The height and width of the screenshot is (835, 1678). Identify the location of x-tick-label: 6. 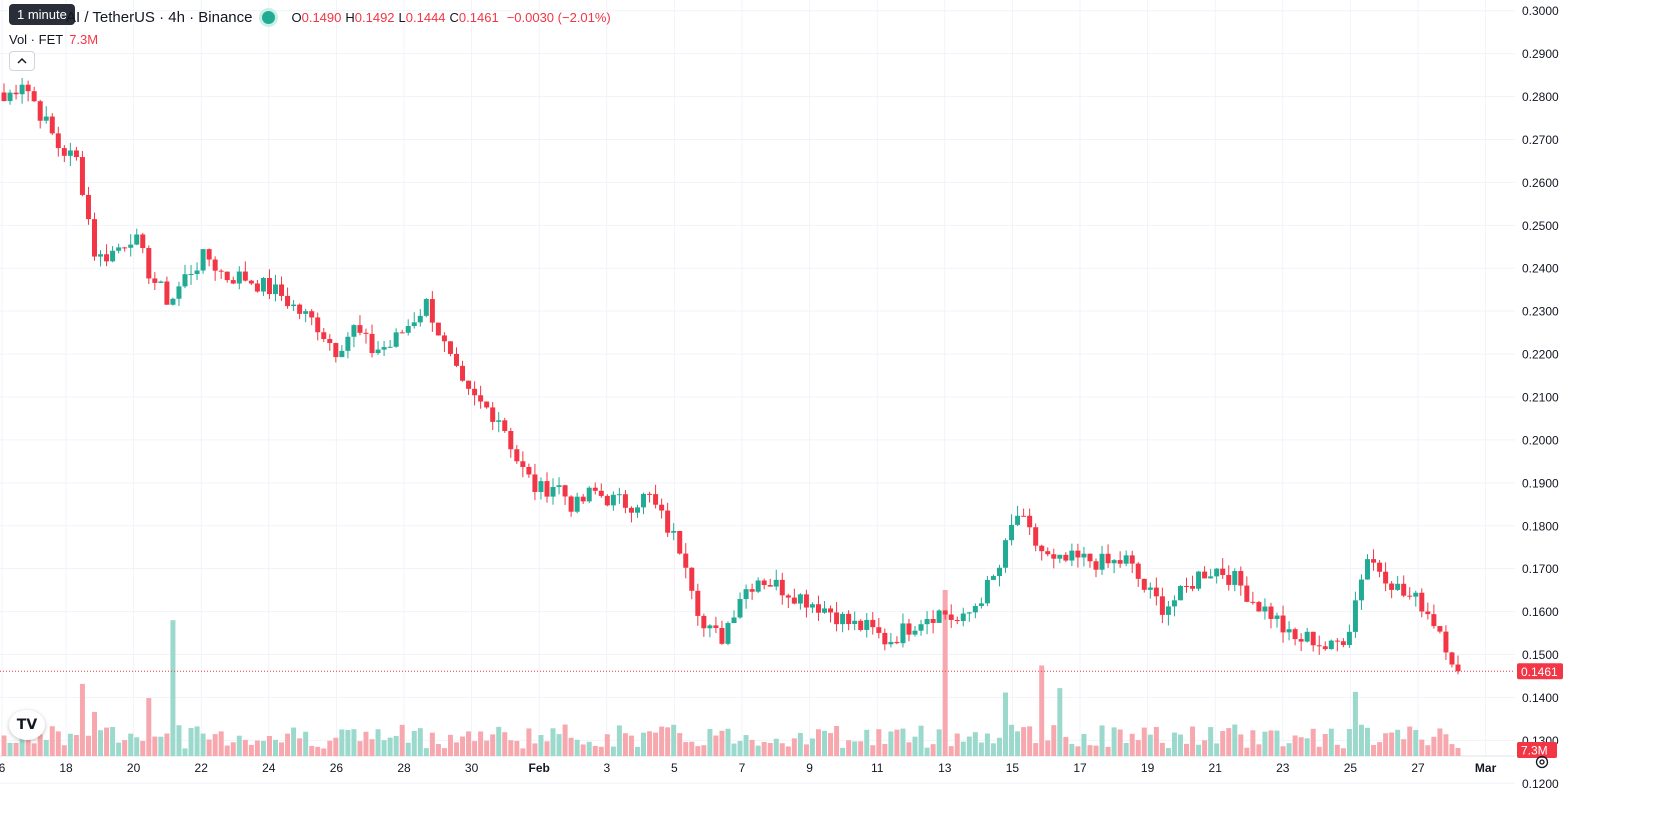
(3, 768).